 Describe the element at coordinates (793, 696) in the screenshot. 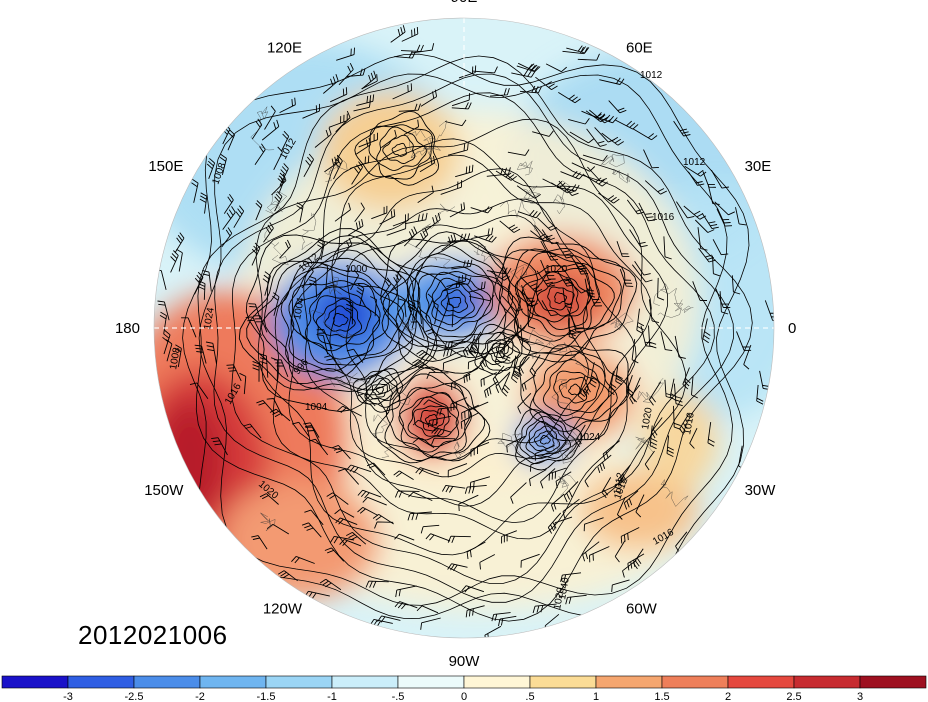

I see `colorbar-tick-11: 2.5` at that location.